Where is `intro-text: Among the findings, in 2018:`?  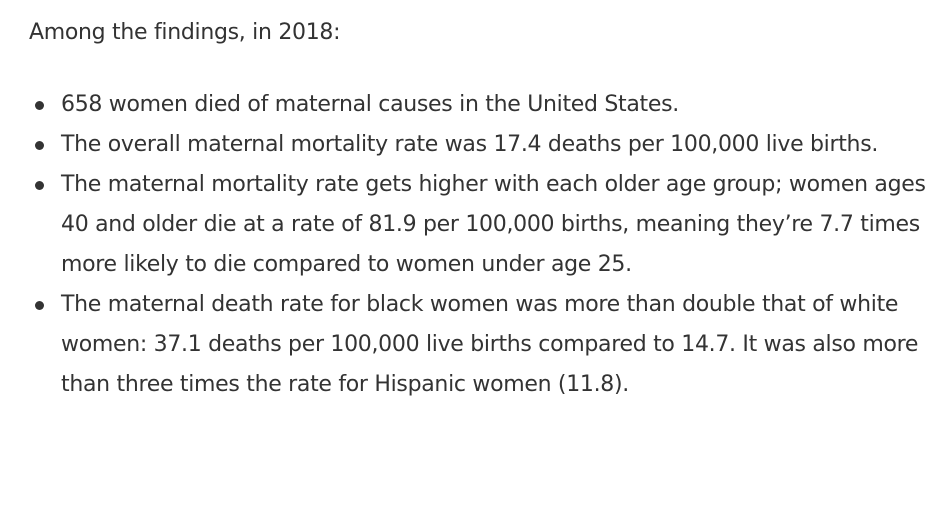 intro-text: Among the findings, in 2018: is located at coordinates (185, 32).